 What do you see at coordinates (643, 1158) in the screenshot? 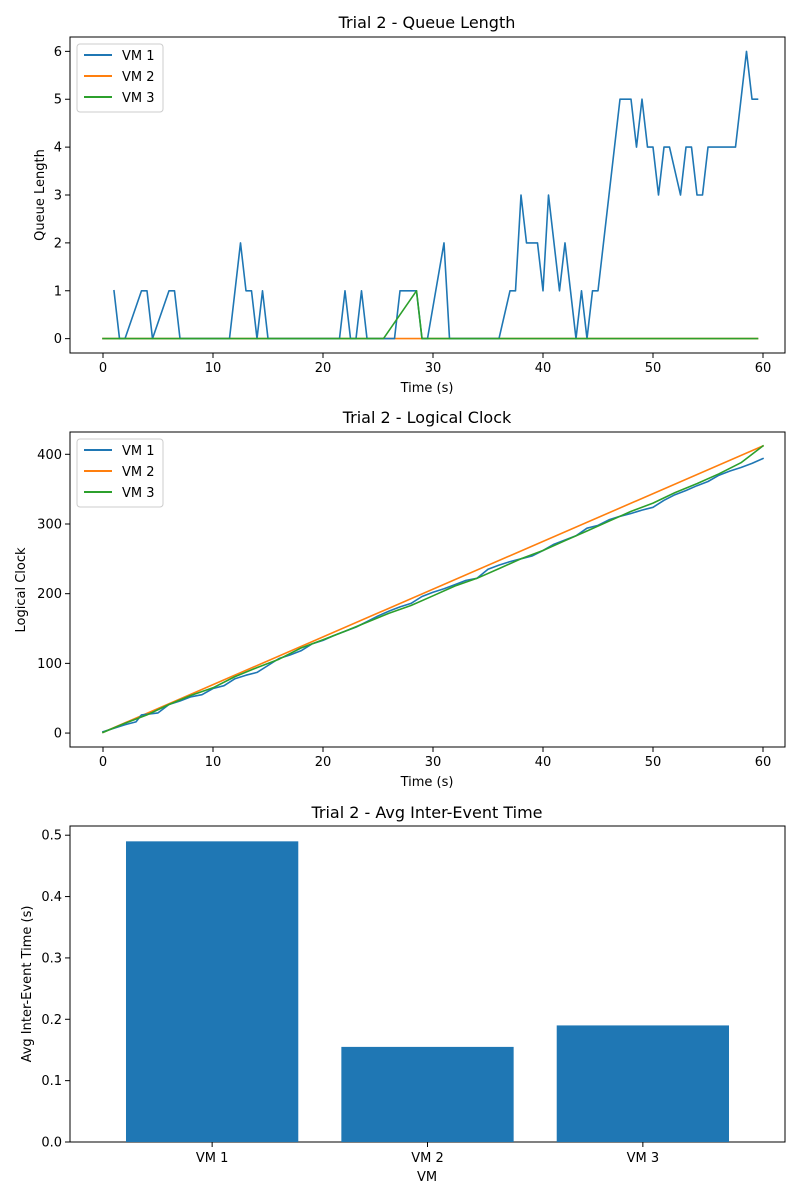
I see `inter-event-x-tick-label-2: VM 3` at bounding box center [643, 1158].